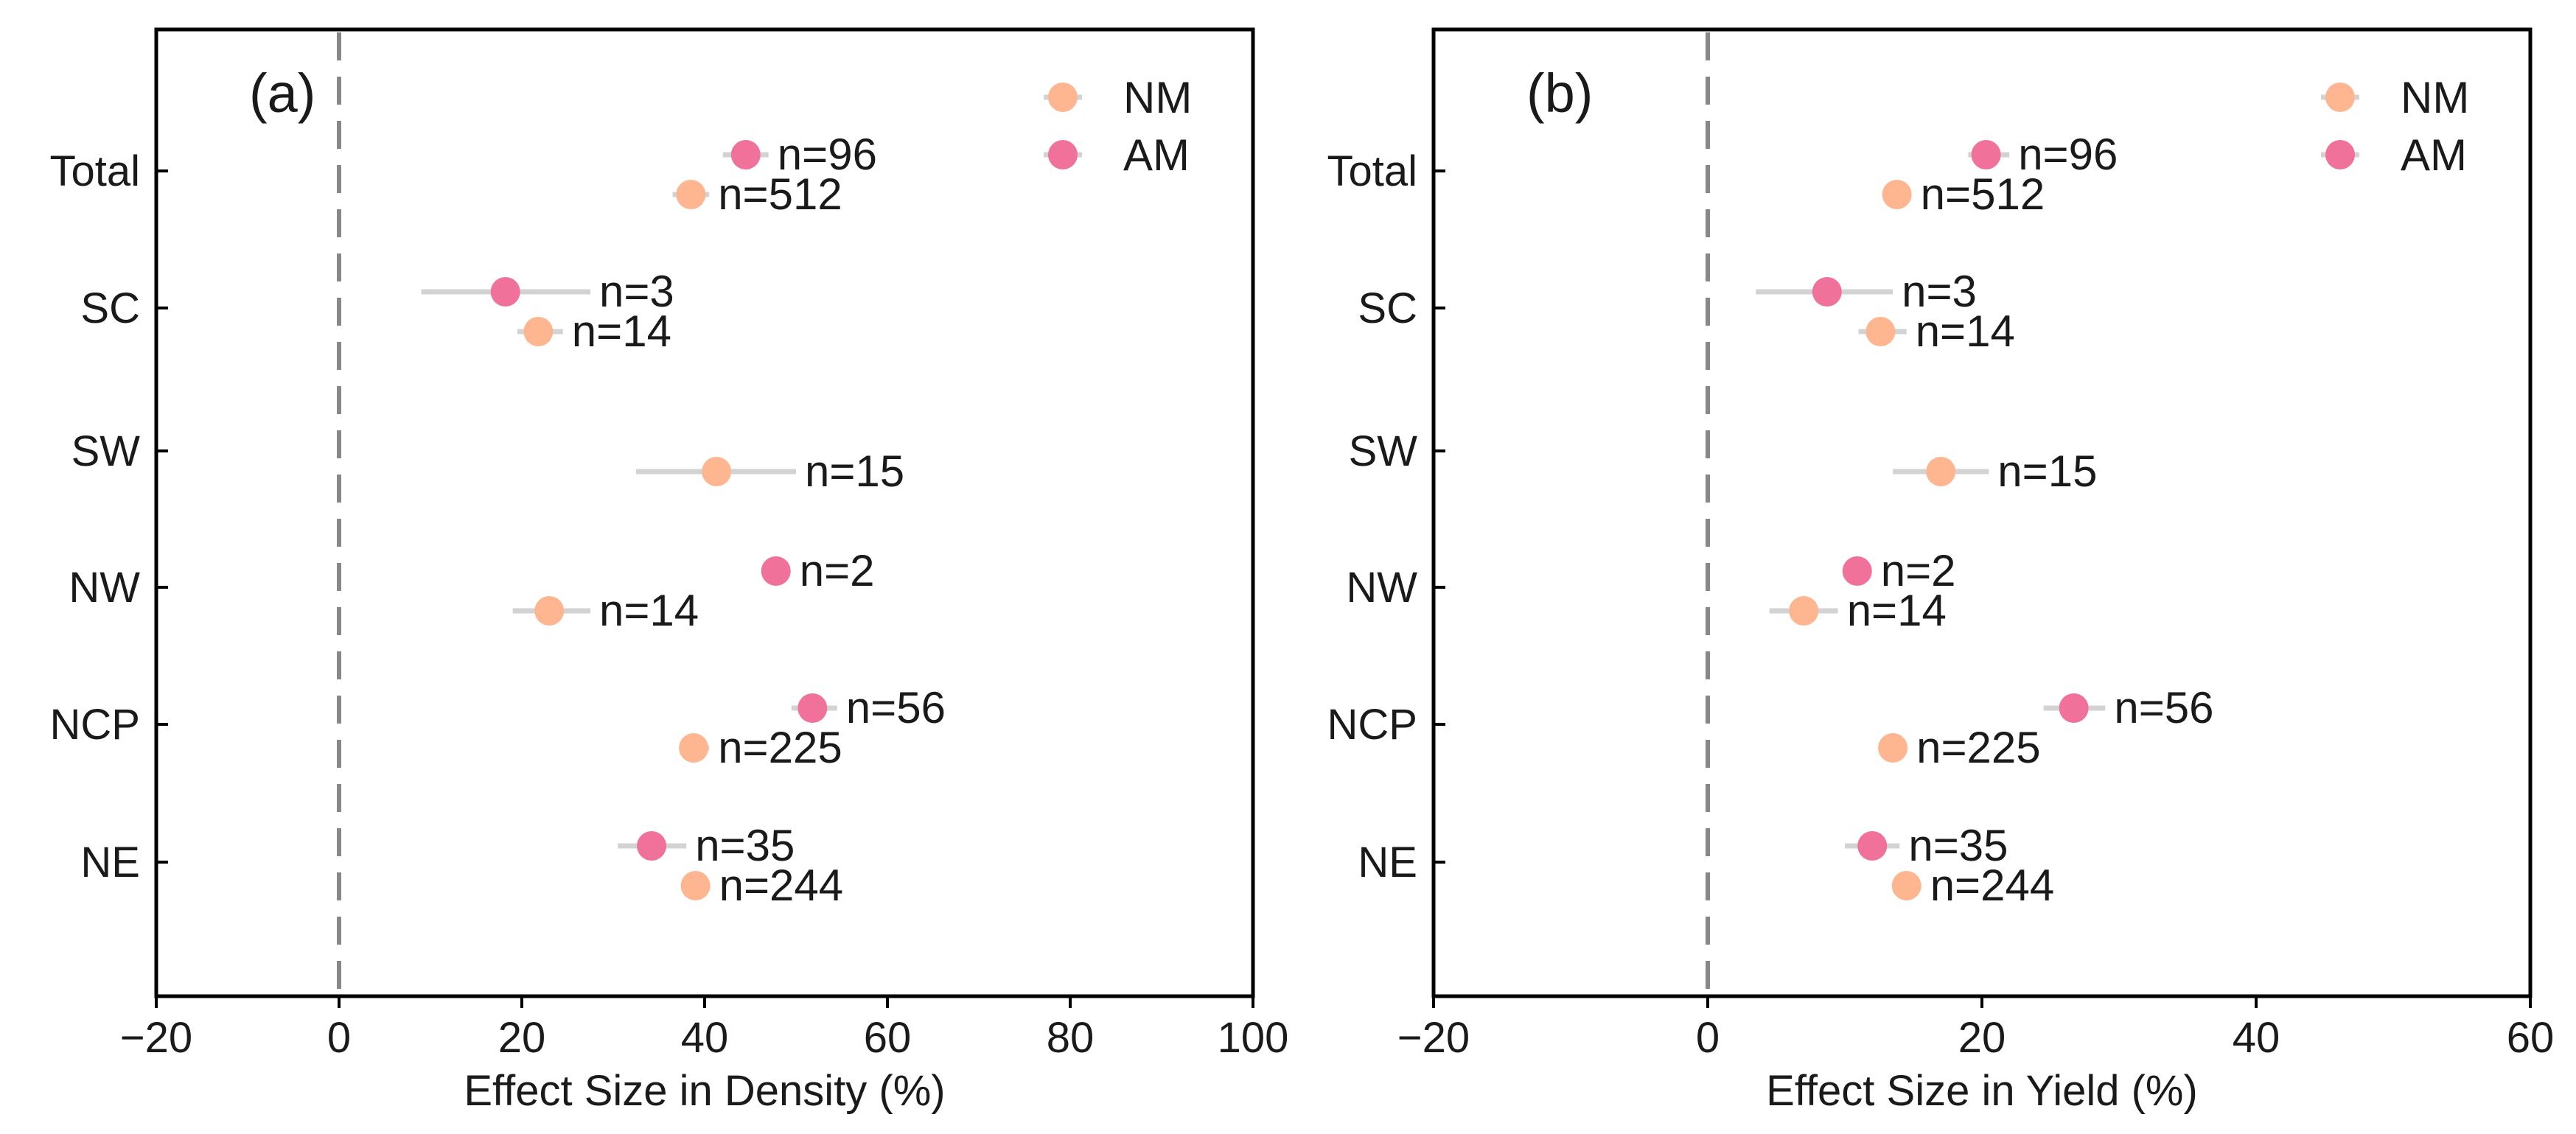  Describe the element at coordinates (282, 93) in the screenshot. I see `panel-label: (a)` at that location.